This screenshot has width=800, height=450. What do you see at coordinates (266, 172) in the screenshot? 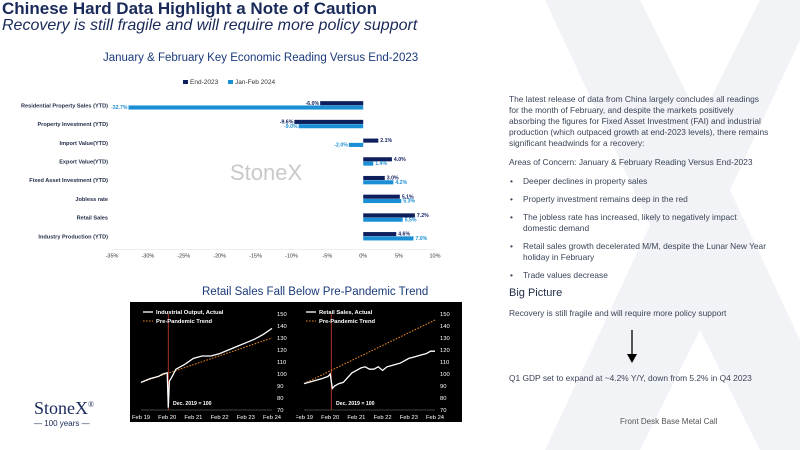
I see `stonex-watermark: StoneX` at bounding box center [266, 172].